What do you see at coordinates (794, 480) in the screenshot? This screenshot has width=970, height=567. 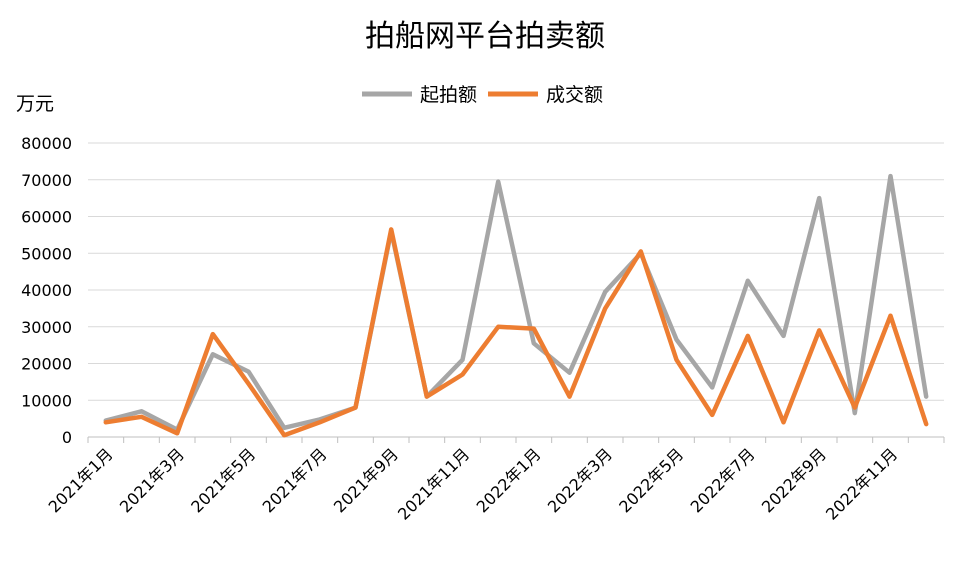 I see `x-tick-label: 2022年9月` at bounding box center [794, 480].